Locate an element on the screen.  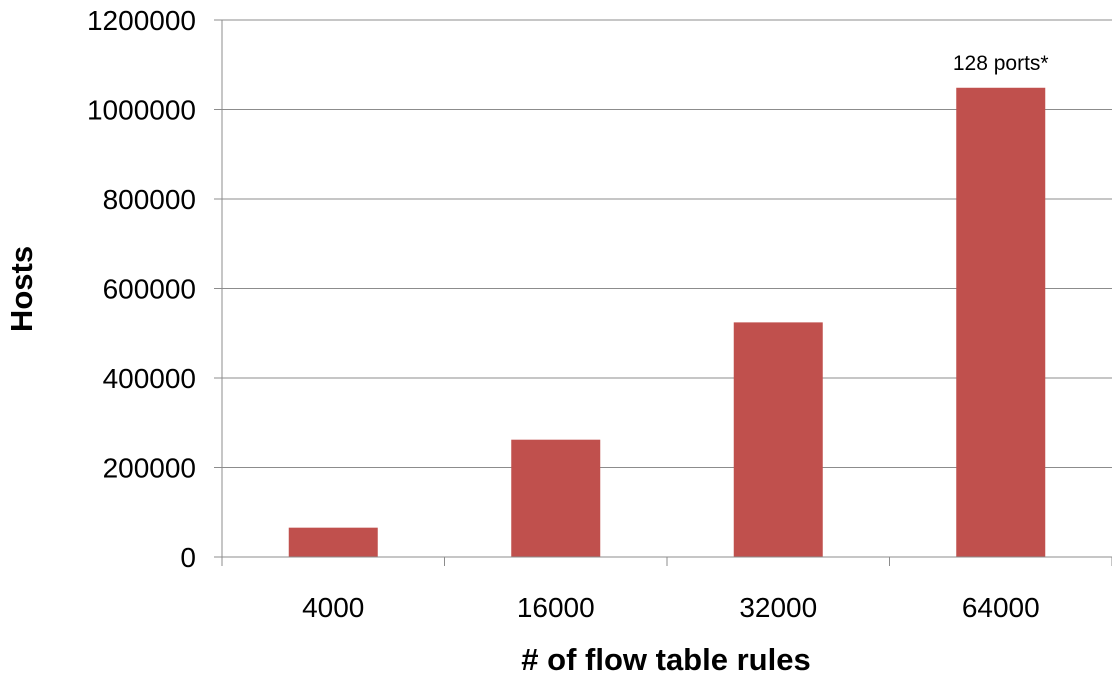
y-tick-label: 200000 is located at coordinates (149, 468).